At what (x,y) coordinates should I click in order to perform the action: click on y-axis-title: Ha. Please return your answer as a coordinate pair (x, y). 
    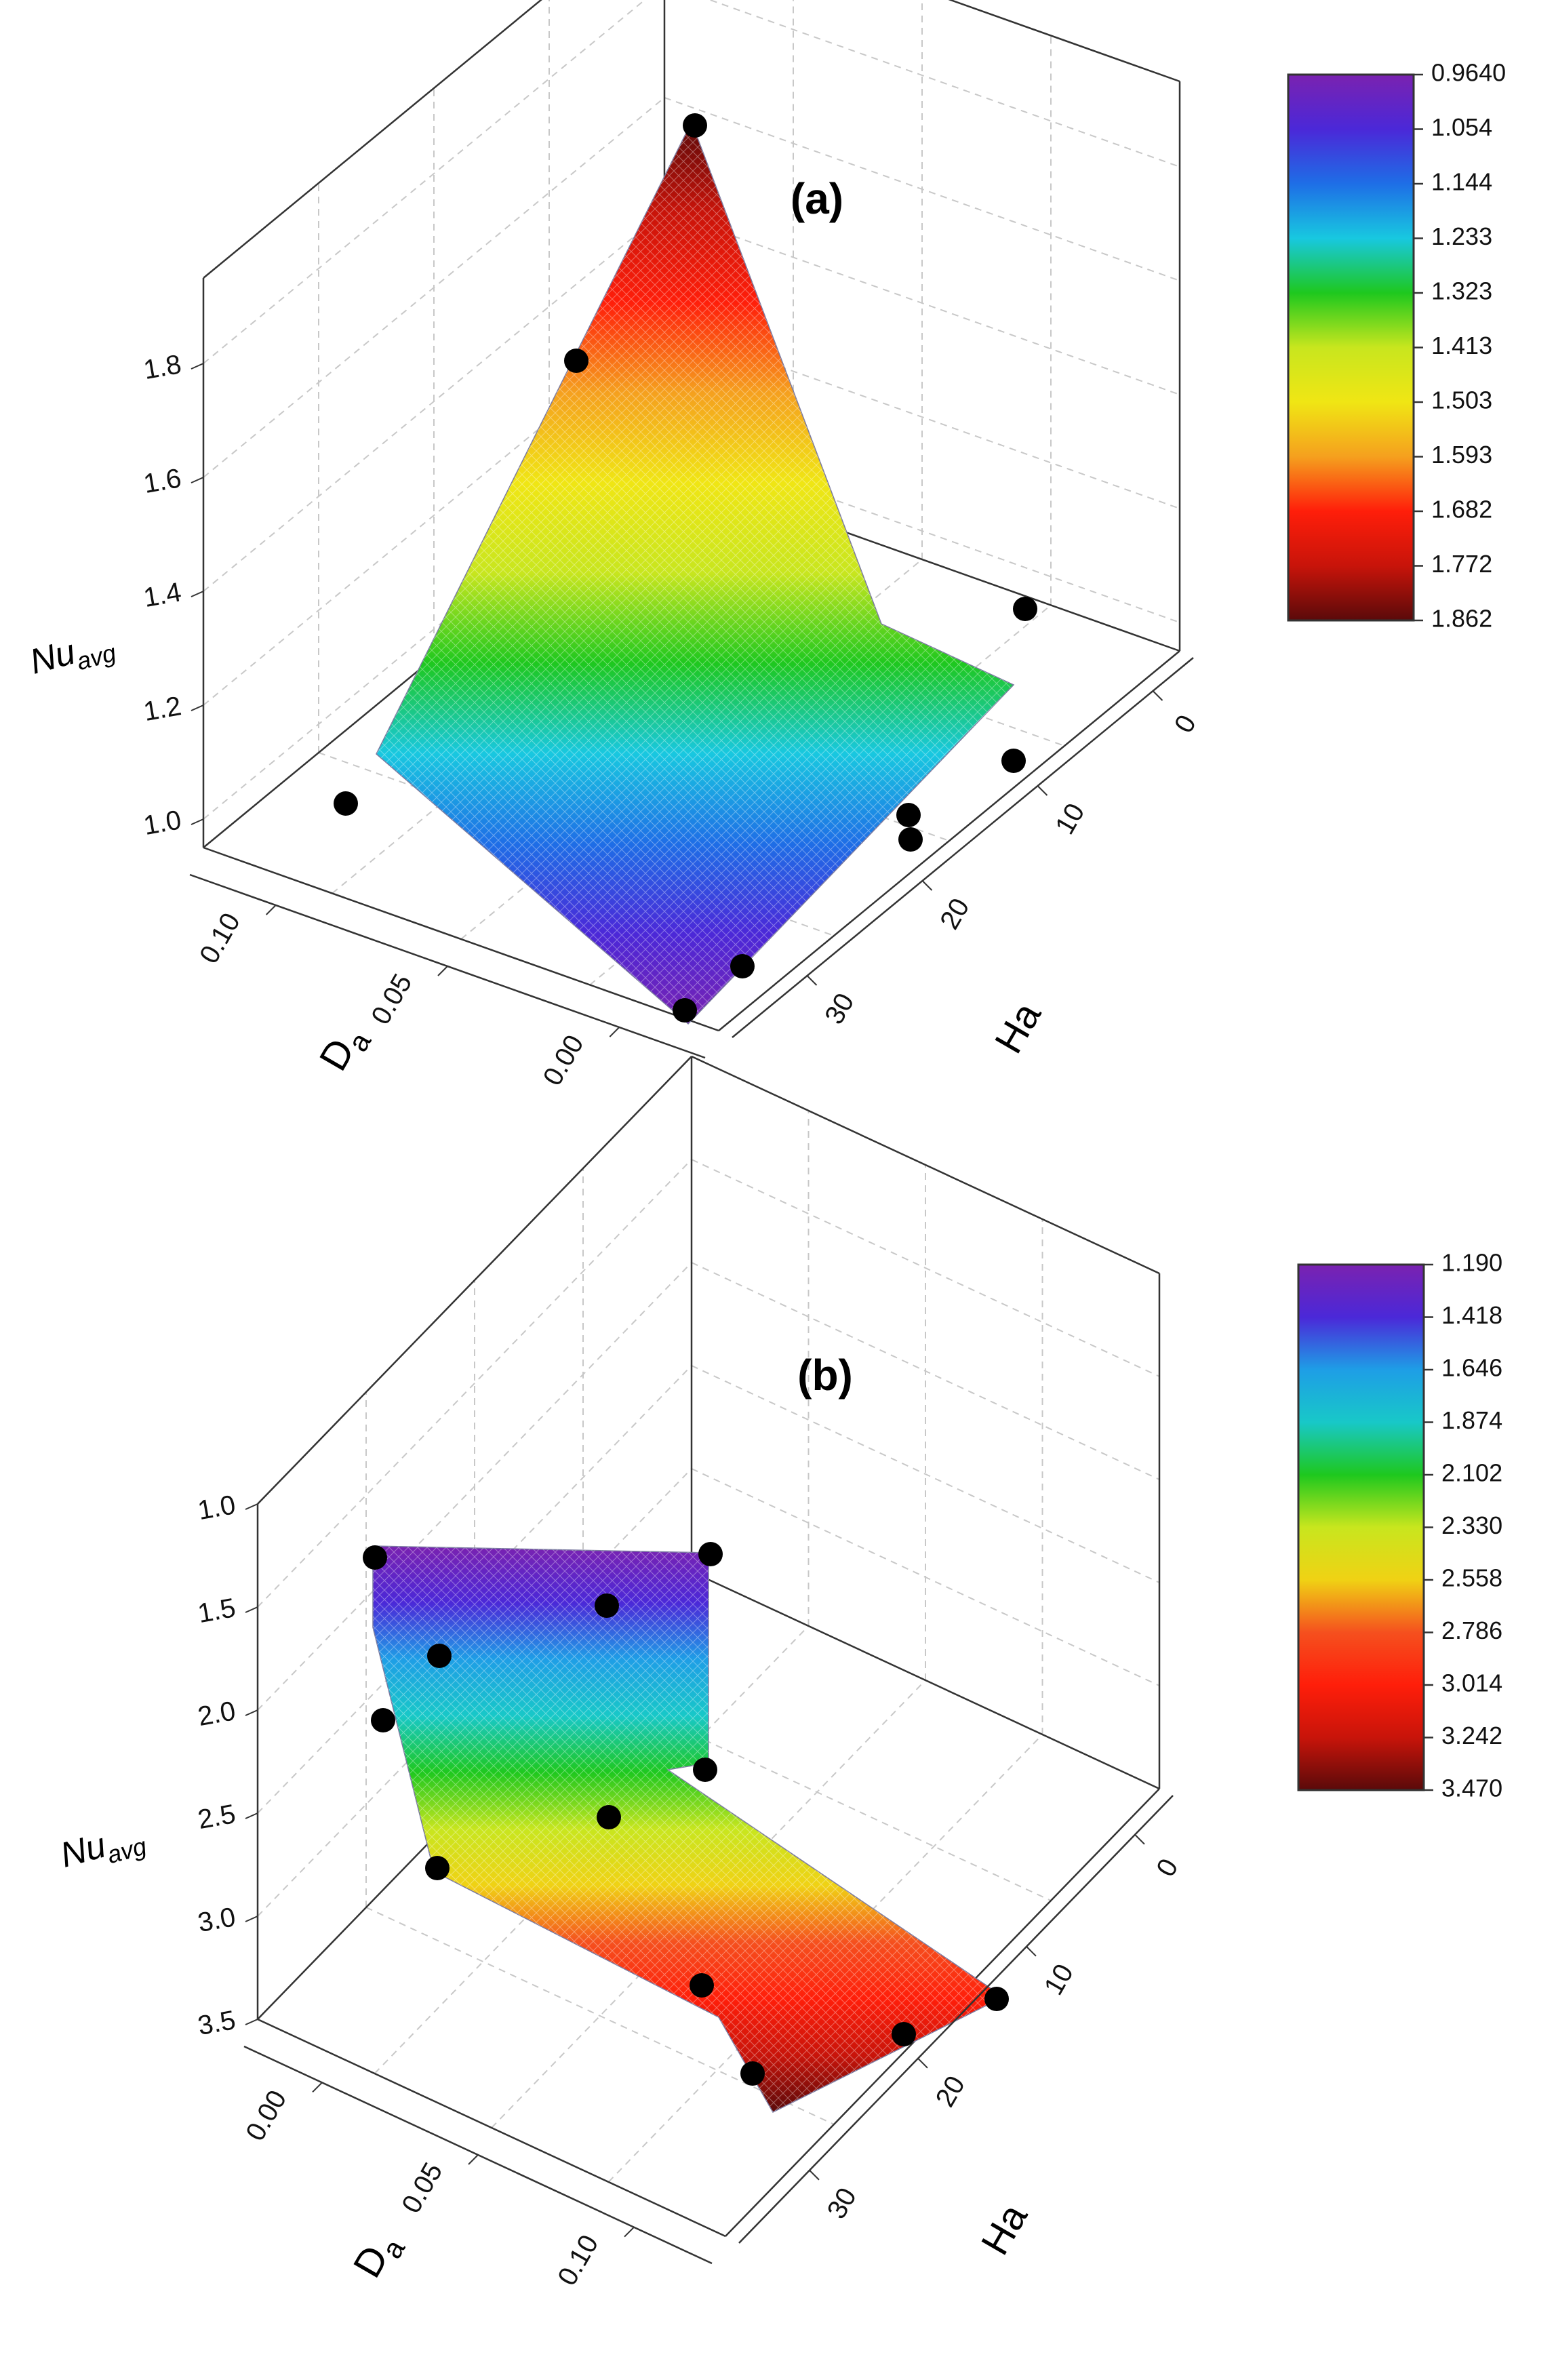
    Looking at the image, I should click on (1005, 2229).